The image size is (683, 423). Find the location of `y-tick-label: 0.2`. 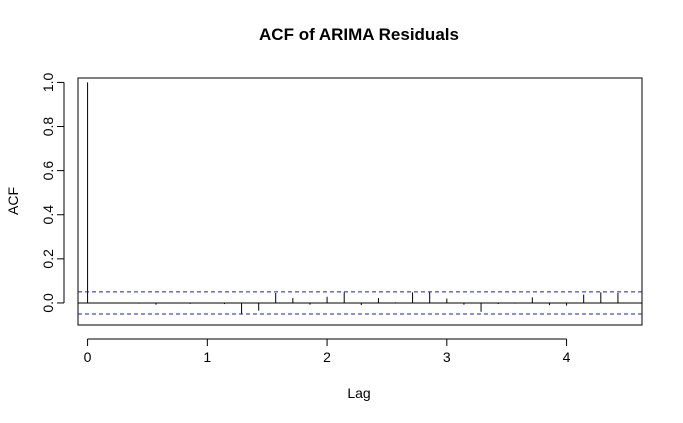

y-tick-label: 0.2 is located at coordinates (48, 259).